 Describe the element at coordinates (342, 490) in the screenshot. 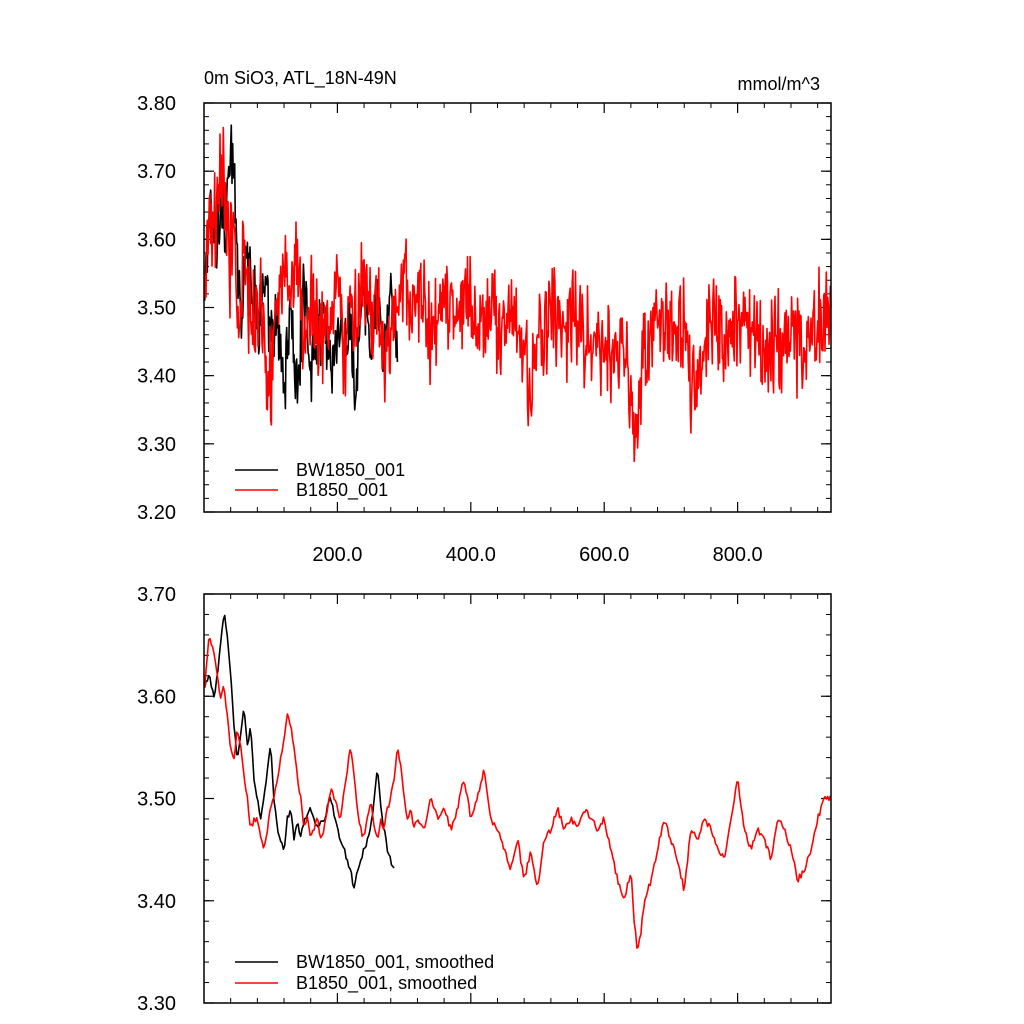

I see `legend-label-b1850: B1850_001` at that location.